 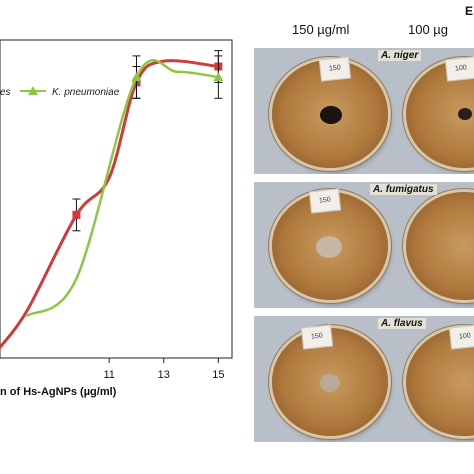 What do you see at coordinates (5, 92) in the screenshot?
I see `legend-partial-label: es` at bounding box center [5, 92].